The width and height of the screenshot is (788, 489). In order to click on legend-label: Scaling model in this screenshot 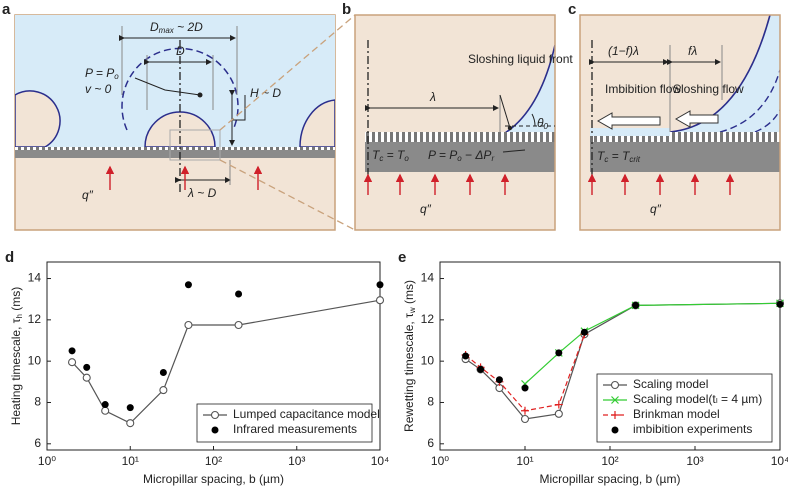, I will do `click(670, 384)`.